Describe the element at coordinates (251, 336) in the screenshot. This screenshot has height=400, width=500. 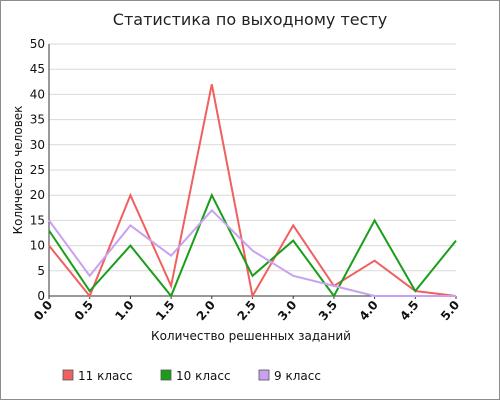
I see `x-axis-label: Количество решенных заданий` at that location.